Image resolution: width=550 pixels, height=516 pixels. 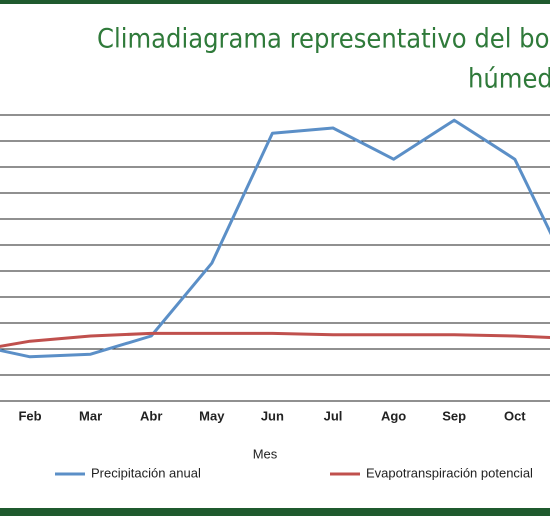 I want to click on chart-title: húmed, so click(x=509, y=79).